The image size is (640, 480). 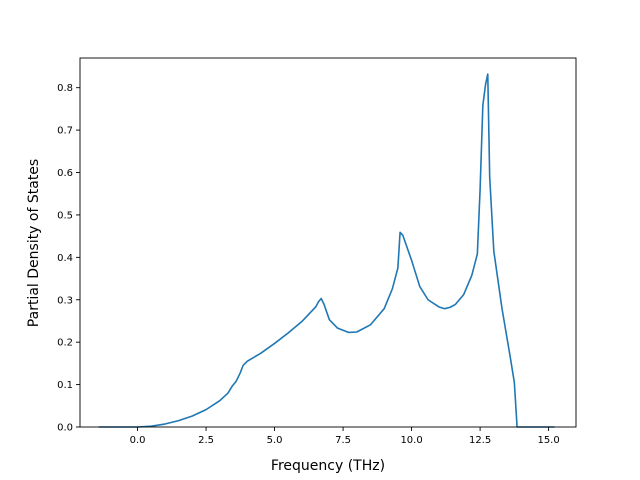 I want to click on y-tick-label: 0.0, so click(x=65, y=428).